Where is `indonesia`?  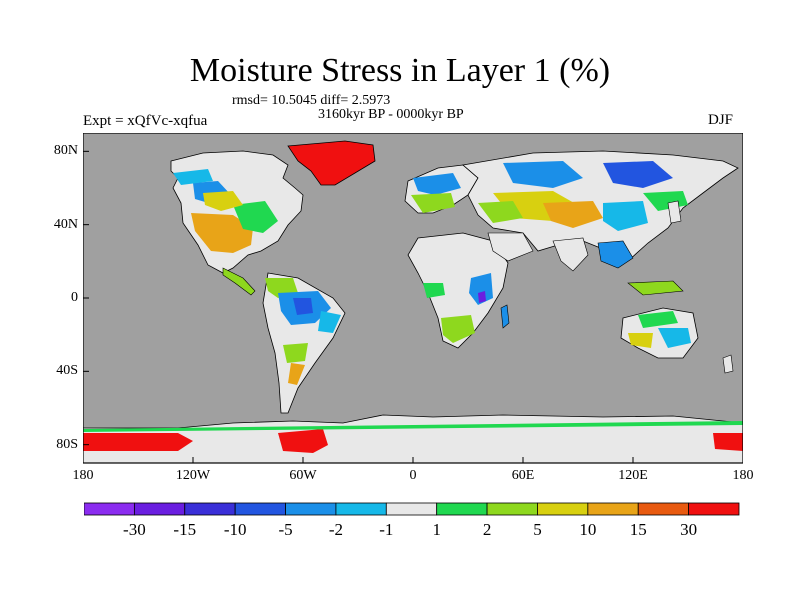
indonesia is located at coordinates (655, 288).